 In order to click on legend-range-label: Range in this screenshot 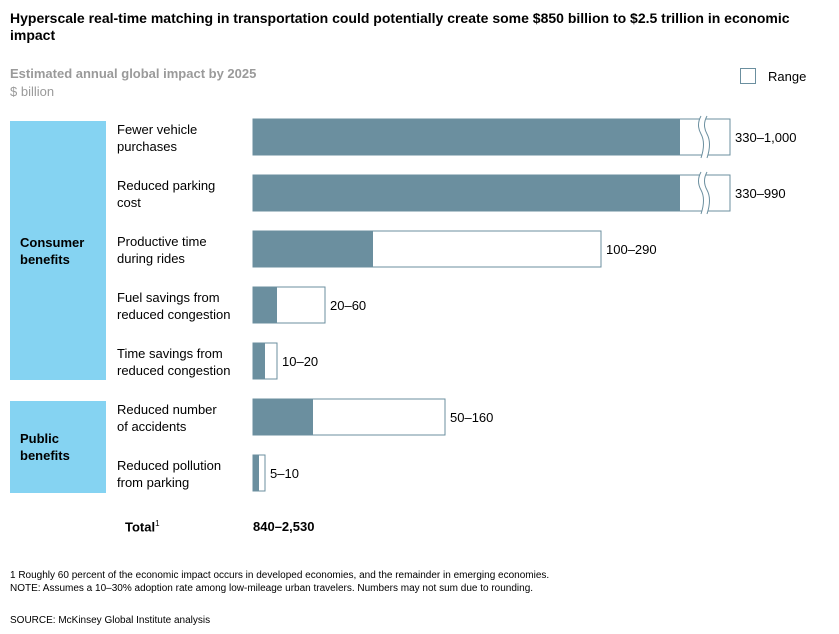, I will do `click(787, 76)`.